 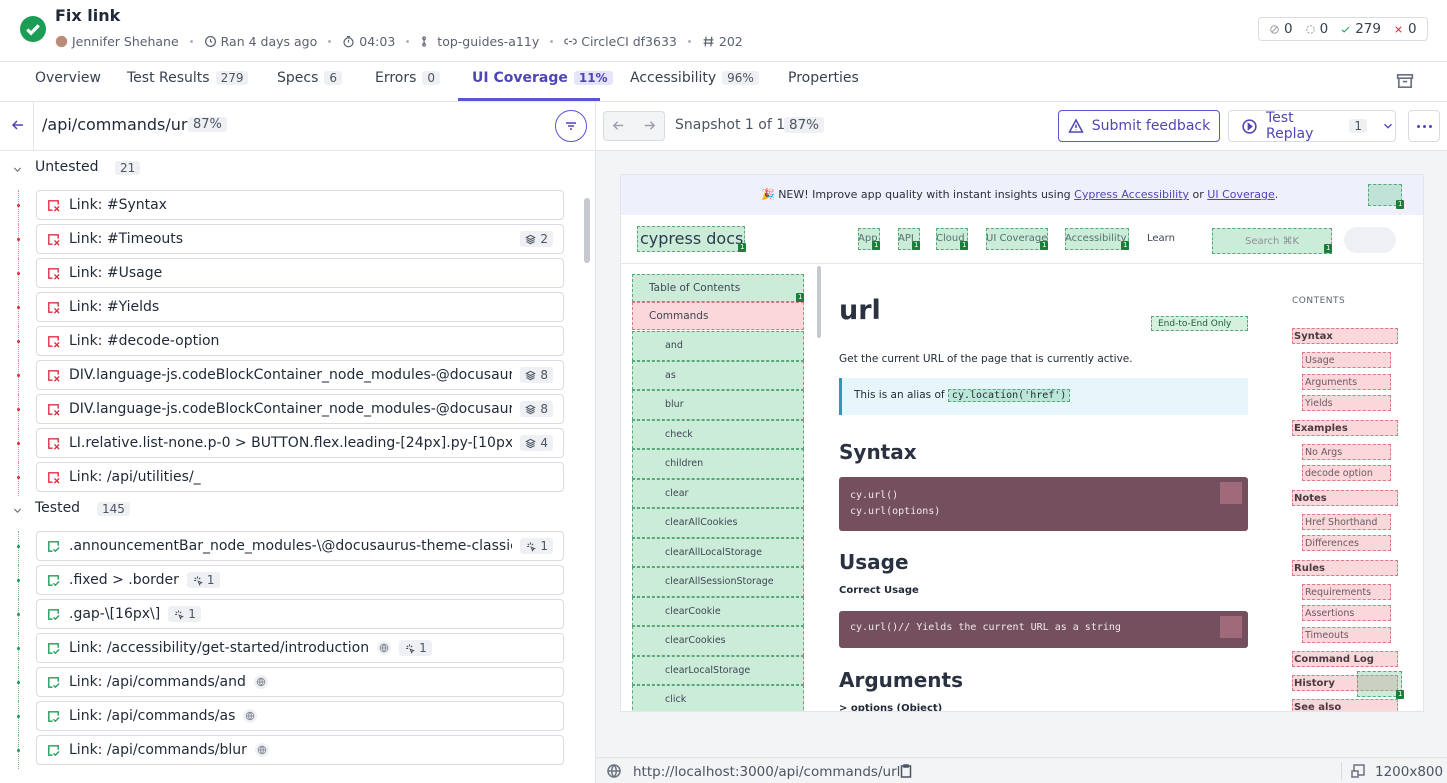 What do you see at coordinates (300, 580) in the screenshot?
I see `coverage-item: .fixed > .border 1` at bounding box center [300, 580].